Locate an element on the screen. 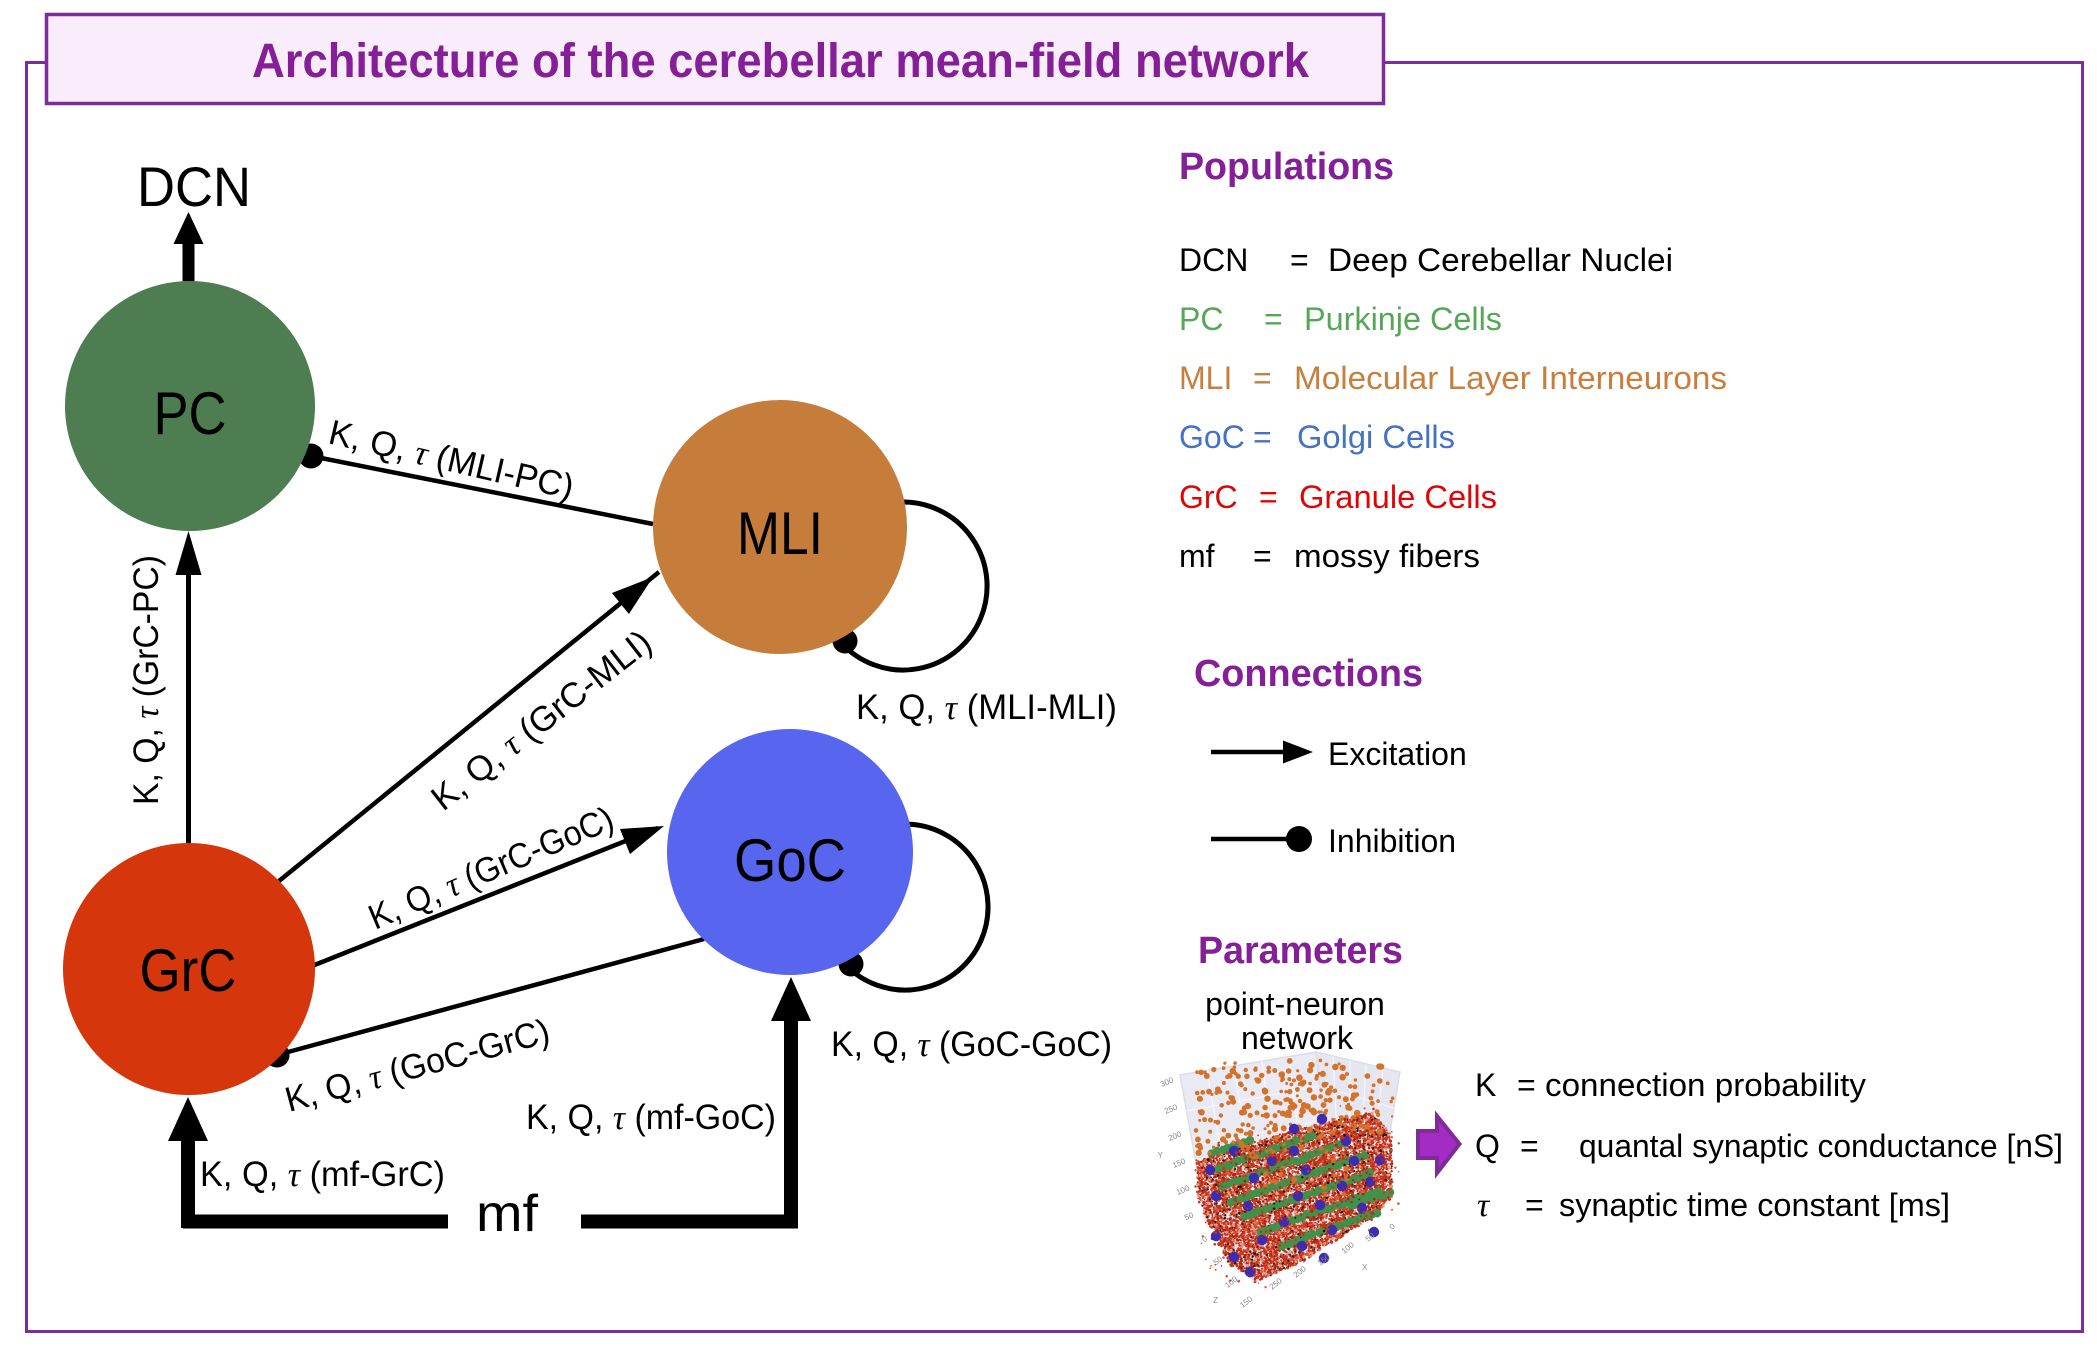 This screenshot has height=1348, width=2097. svg-text: Connections is located at coordinates (1308, 674).